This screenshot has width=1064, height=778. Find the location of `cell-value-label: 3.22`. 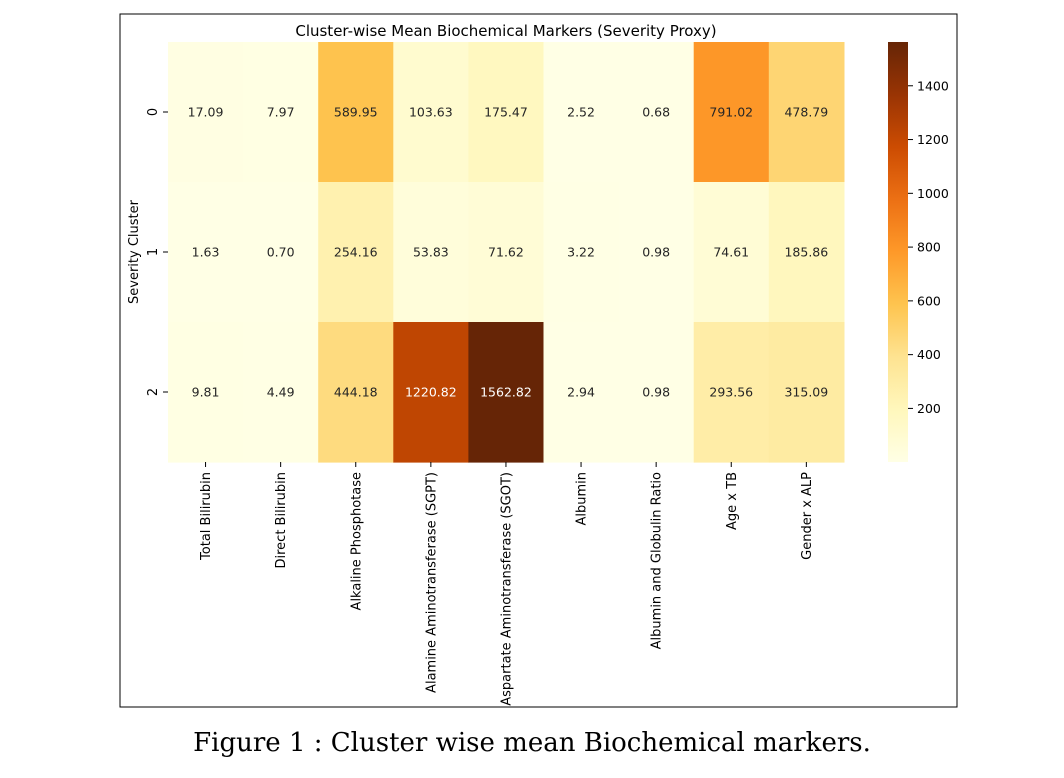

cell-value-label: 3.22 is located at coordinates (581, 252).